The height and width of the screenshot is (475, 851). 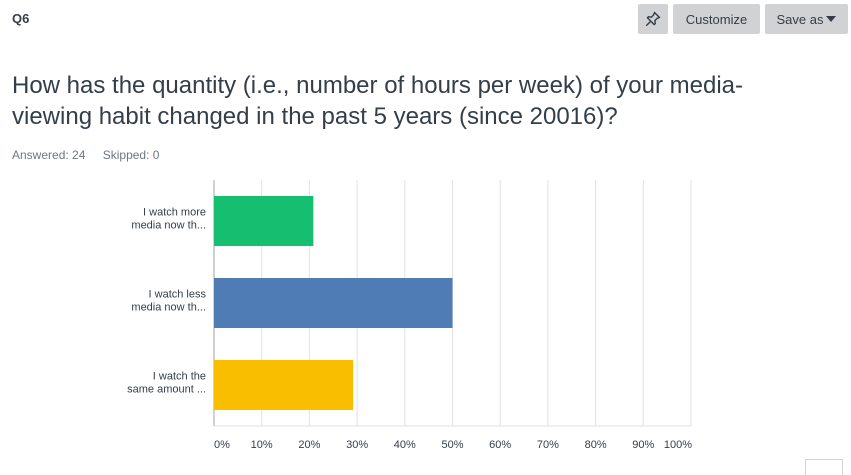 I want to click on chevron-down-icon, so click(x=831, y=19).